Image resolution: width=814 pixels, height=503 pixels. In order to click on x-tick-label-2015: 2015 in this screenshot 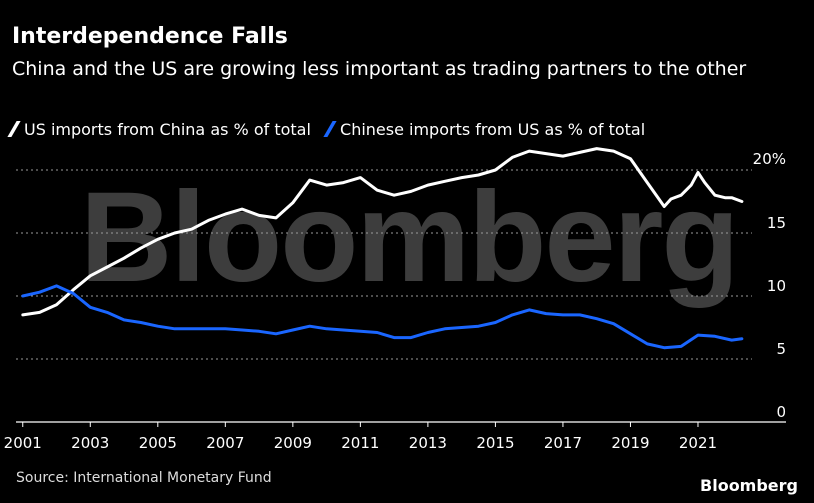, I will do `click(495, 443)`.